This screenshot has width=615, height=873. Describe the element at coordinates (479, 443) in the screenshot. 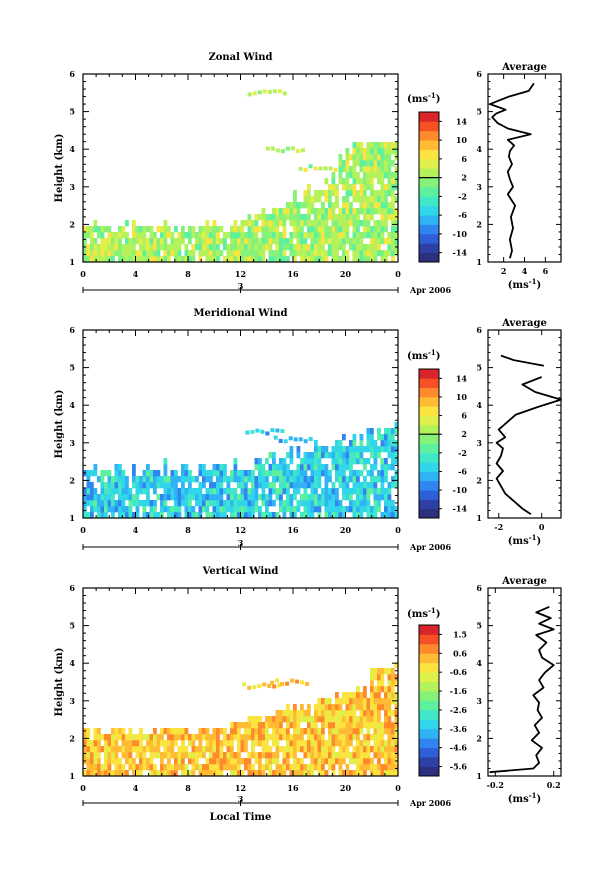

I see `average-y-tick-label: 3` at that location.